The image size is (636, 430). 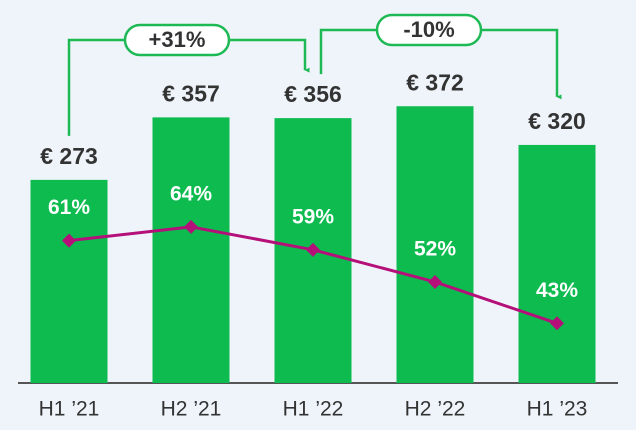 What do you see at coordinates (313, 216) in the screenshot?
I see `line-value-label: 59%` at bounding box center [313, 216].